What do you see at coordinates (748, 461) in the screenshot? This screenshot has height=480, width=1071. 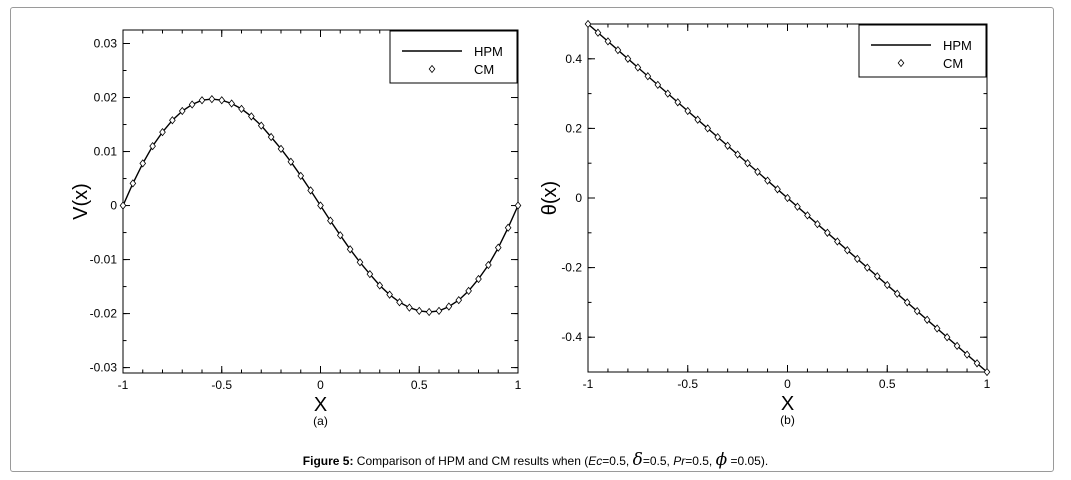 I see `caption-phi-value: =0.05).` at bounding box center [748, 461].